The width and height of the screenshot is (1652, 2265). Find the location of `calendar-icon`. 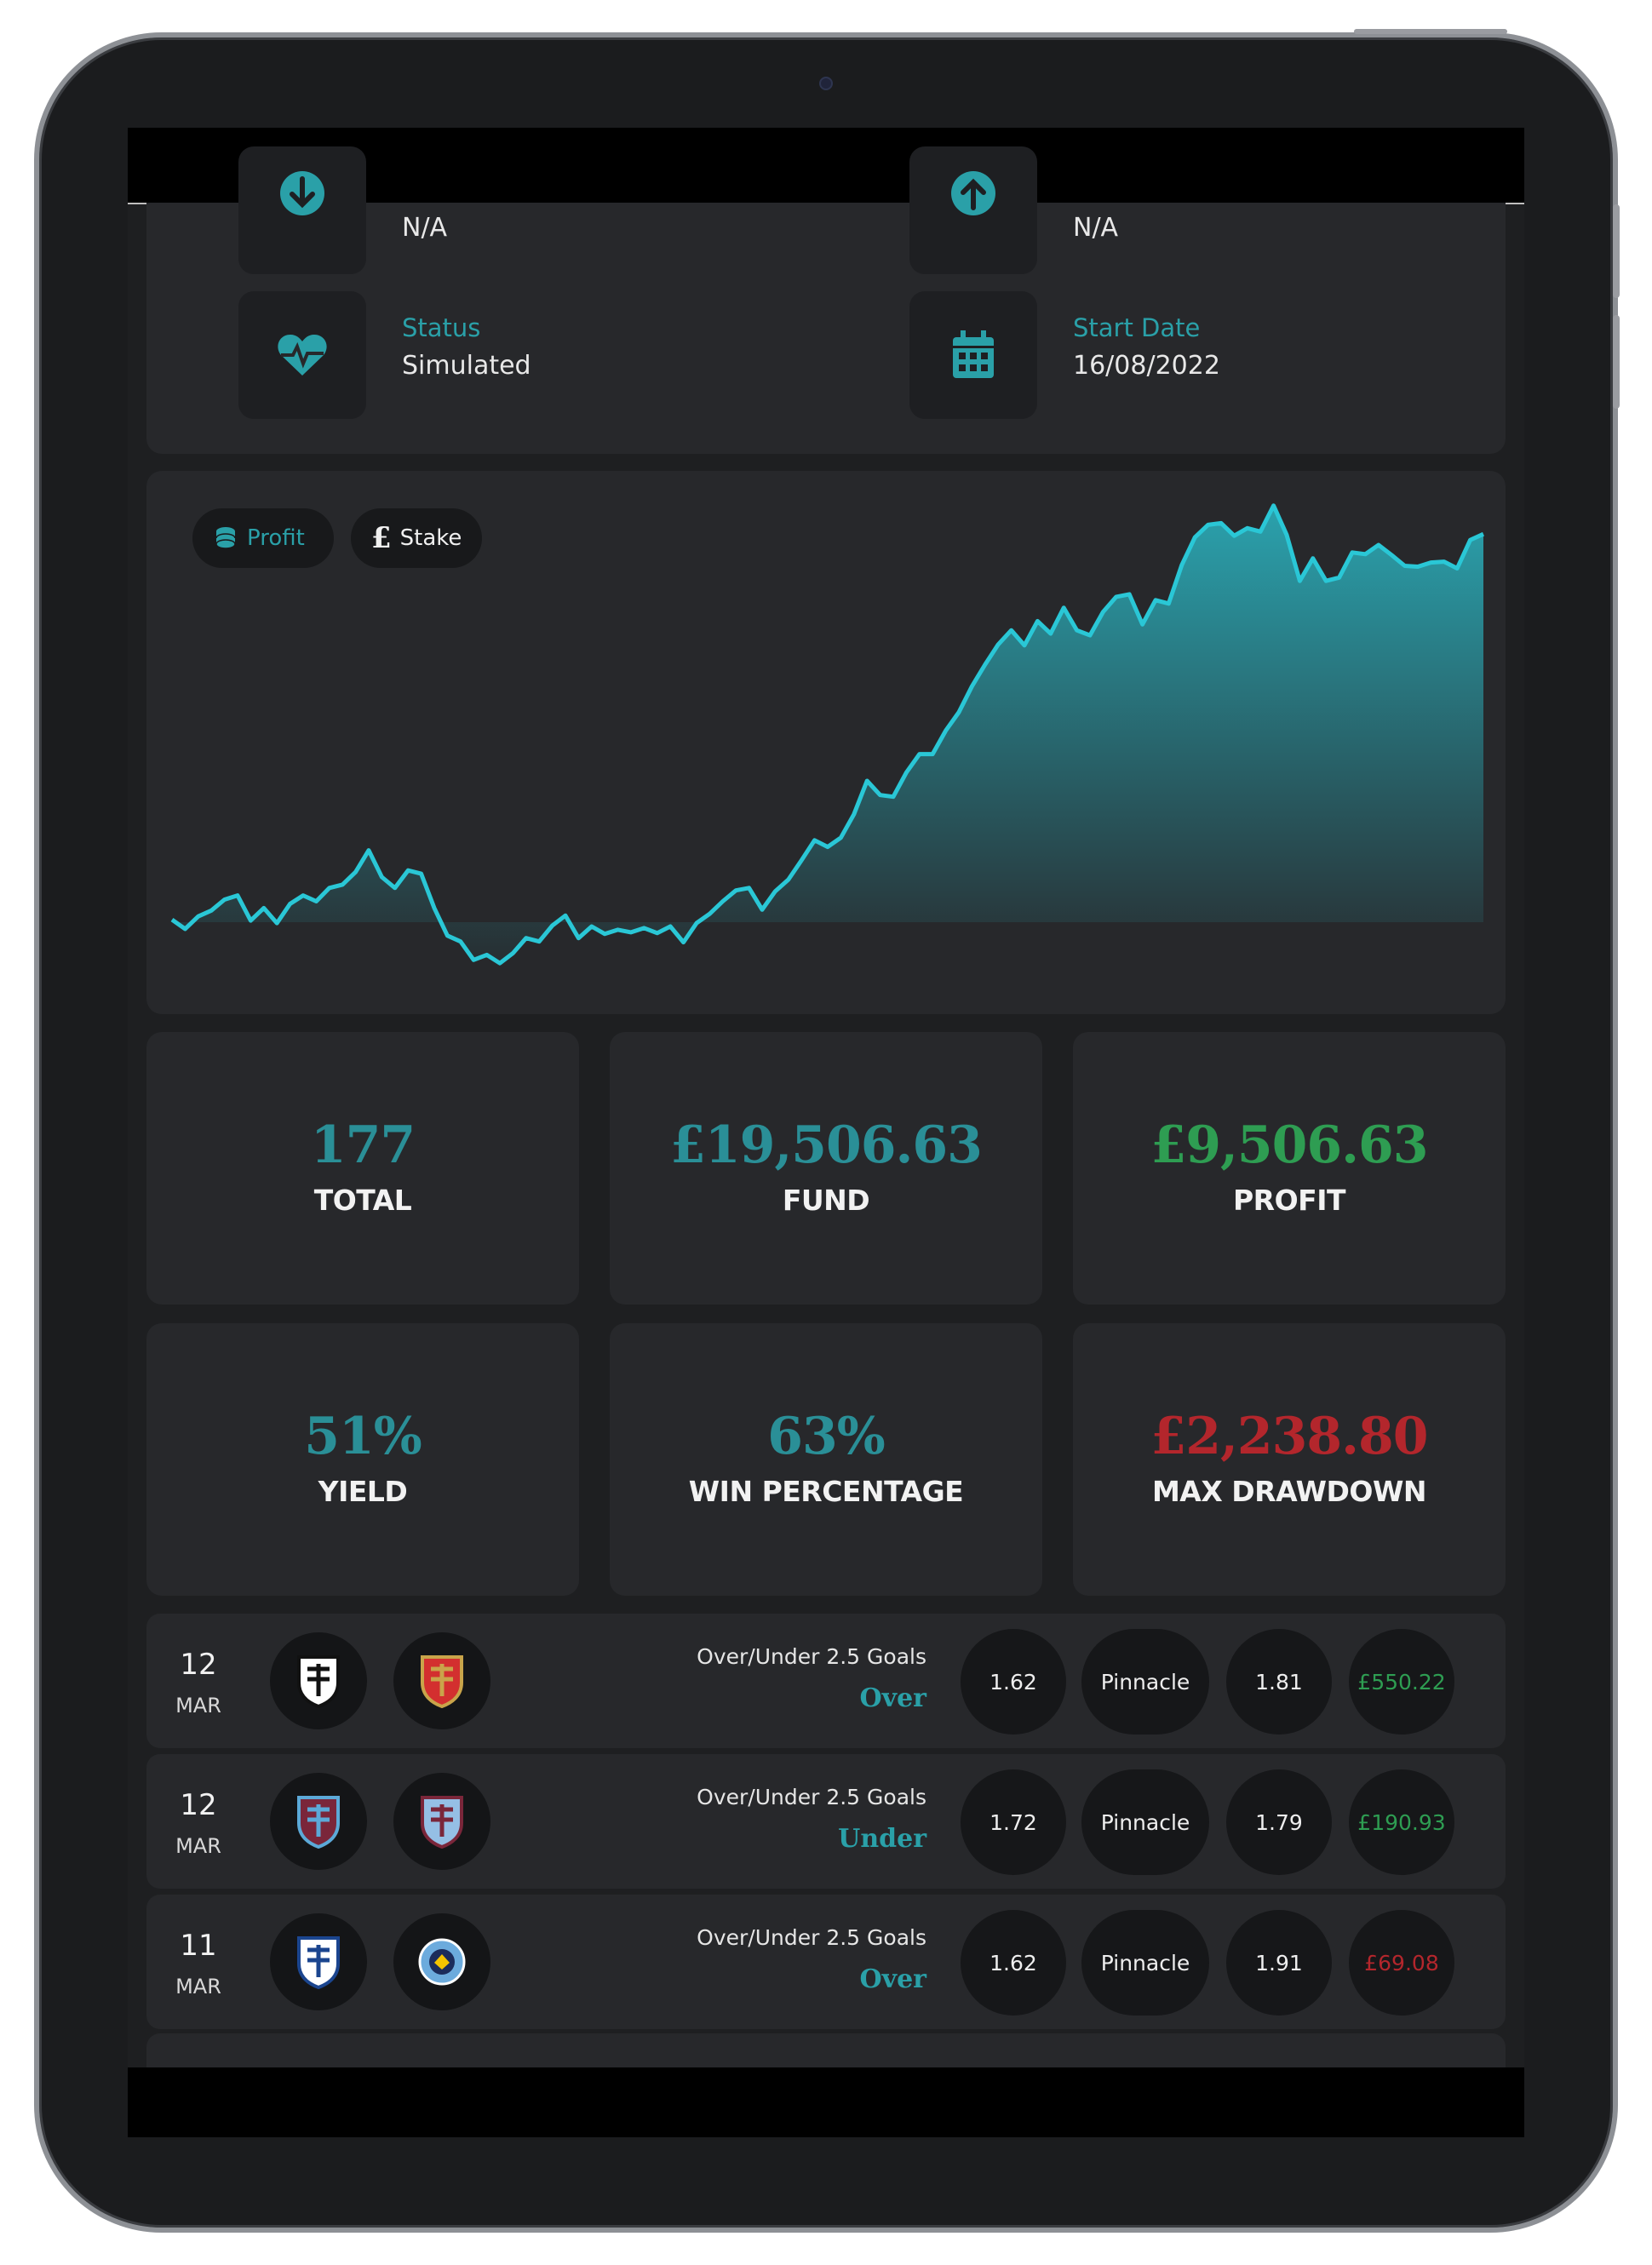

calendar-icon is located at coordinates (973, 354).